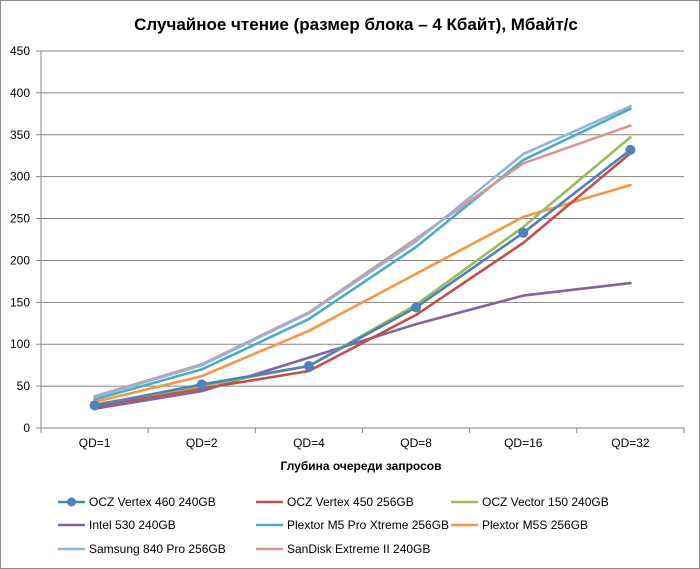 This screenshot has width=700, height=569. Describe the element at coordinates (545, 502) in the screenshot. I see `legend-label: OCZ Vector 150 240GB` at that location.